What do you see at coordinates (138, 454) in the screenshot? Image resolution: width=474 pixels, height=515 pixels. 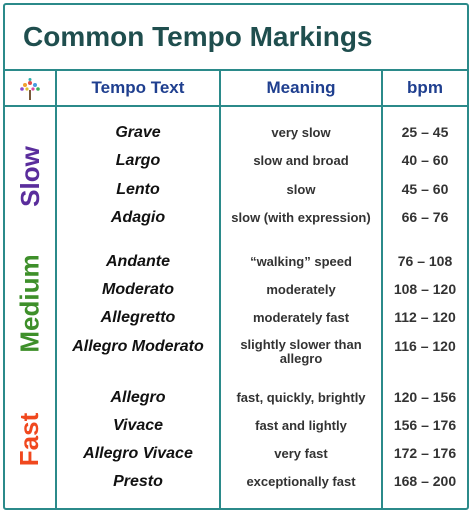 I see `tempo-term: Allegro Vivace` at bounding box center [138, 454].